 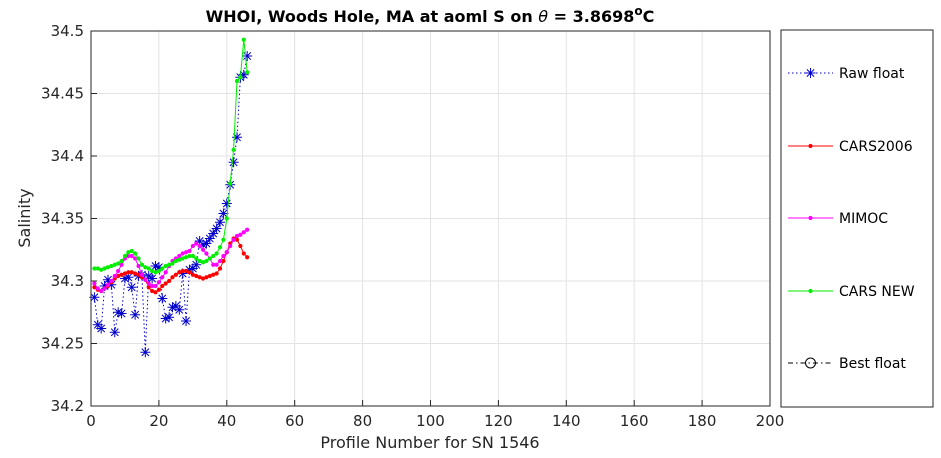 I want to click on x-tick-label: 80, so click(x=362, y=421).